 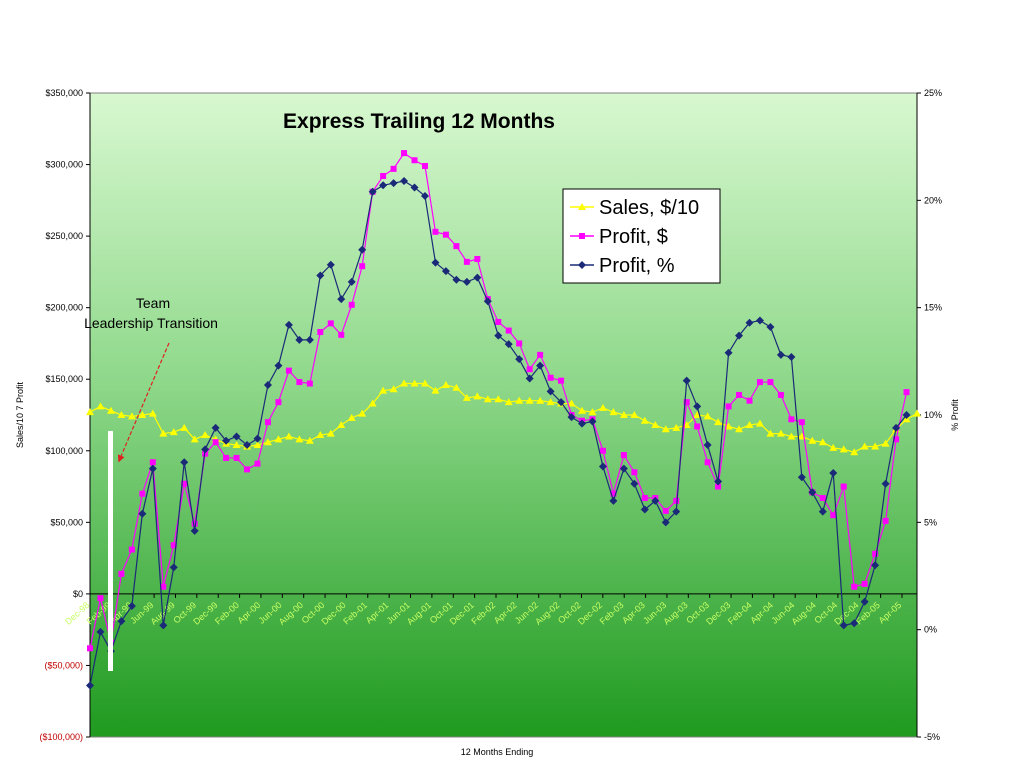 I want to click on legend-label: Sales, $/10, so click(x=649, y=208).